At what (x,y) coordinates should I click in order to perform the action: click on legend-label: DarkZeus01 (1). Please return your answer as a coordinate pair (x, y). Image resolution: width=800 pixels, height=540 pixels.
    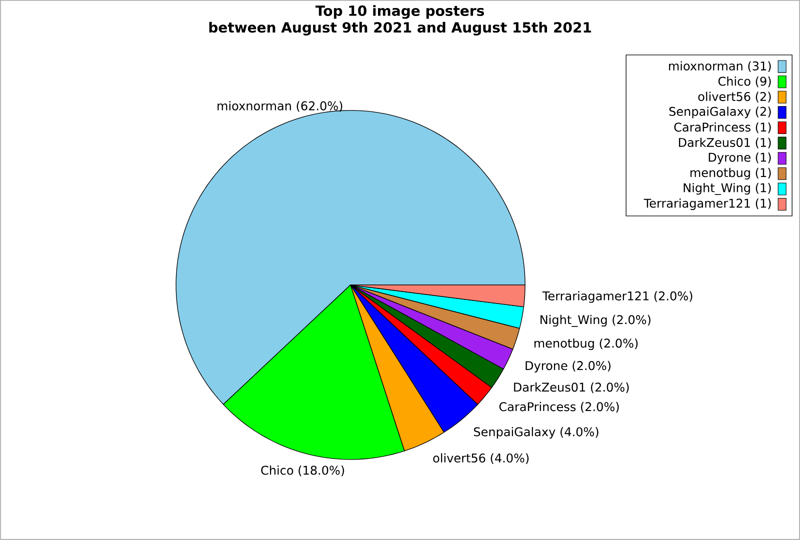
    Looking at the image, I should click on (724, 143).